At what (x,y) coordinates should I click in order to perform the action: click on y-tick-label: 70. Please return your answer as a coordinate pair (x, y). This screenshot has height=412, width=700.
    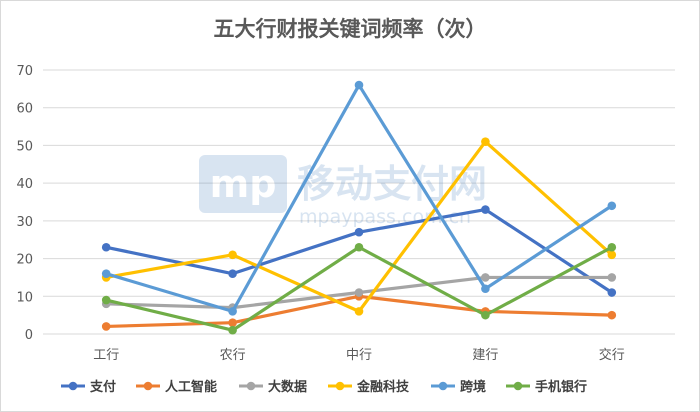
    Looking at the image, I should click on (24, 71).